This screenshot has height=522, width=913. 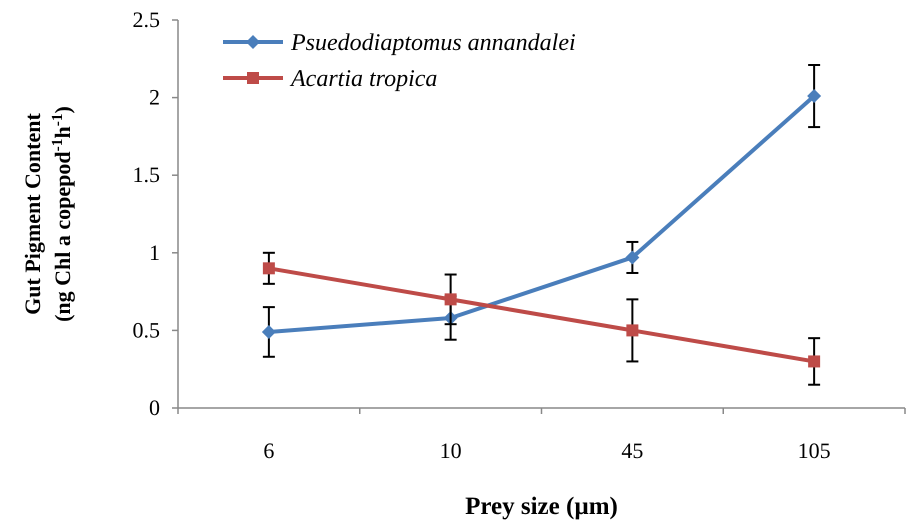 What do you see at coordinates (451, 450) in the screenshot?
I see `x-tick-label: 10` at bounding box center [451, 450].